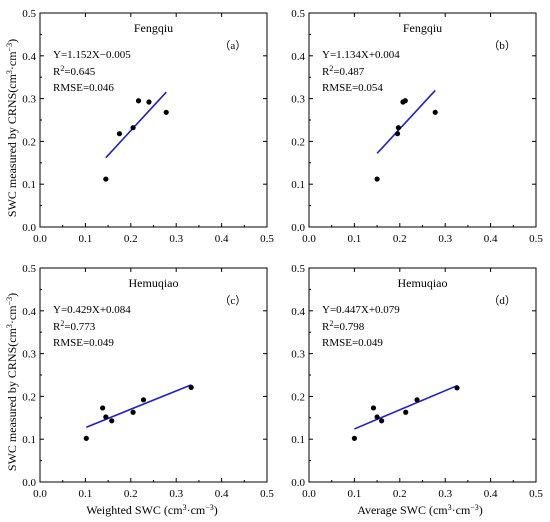  Describe the element at coordinates (74, 71) in the screenshot. I see `r-squared: R2=0.645` at that location.